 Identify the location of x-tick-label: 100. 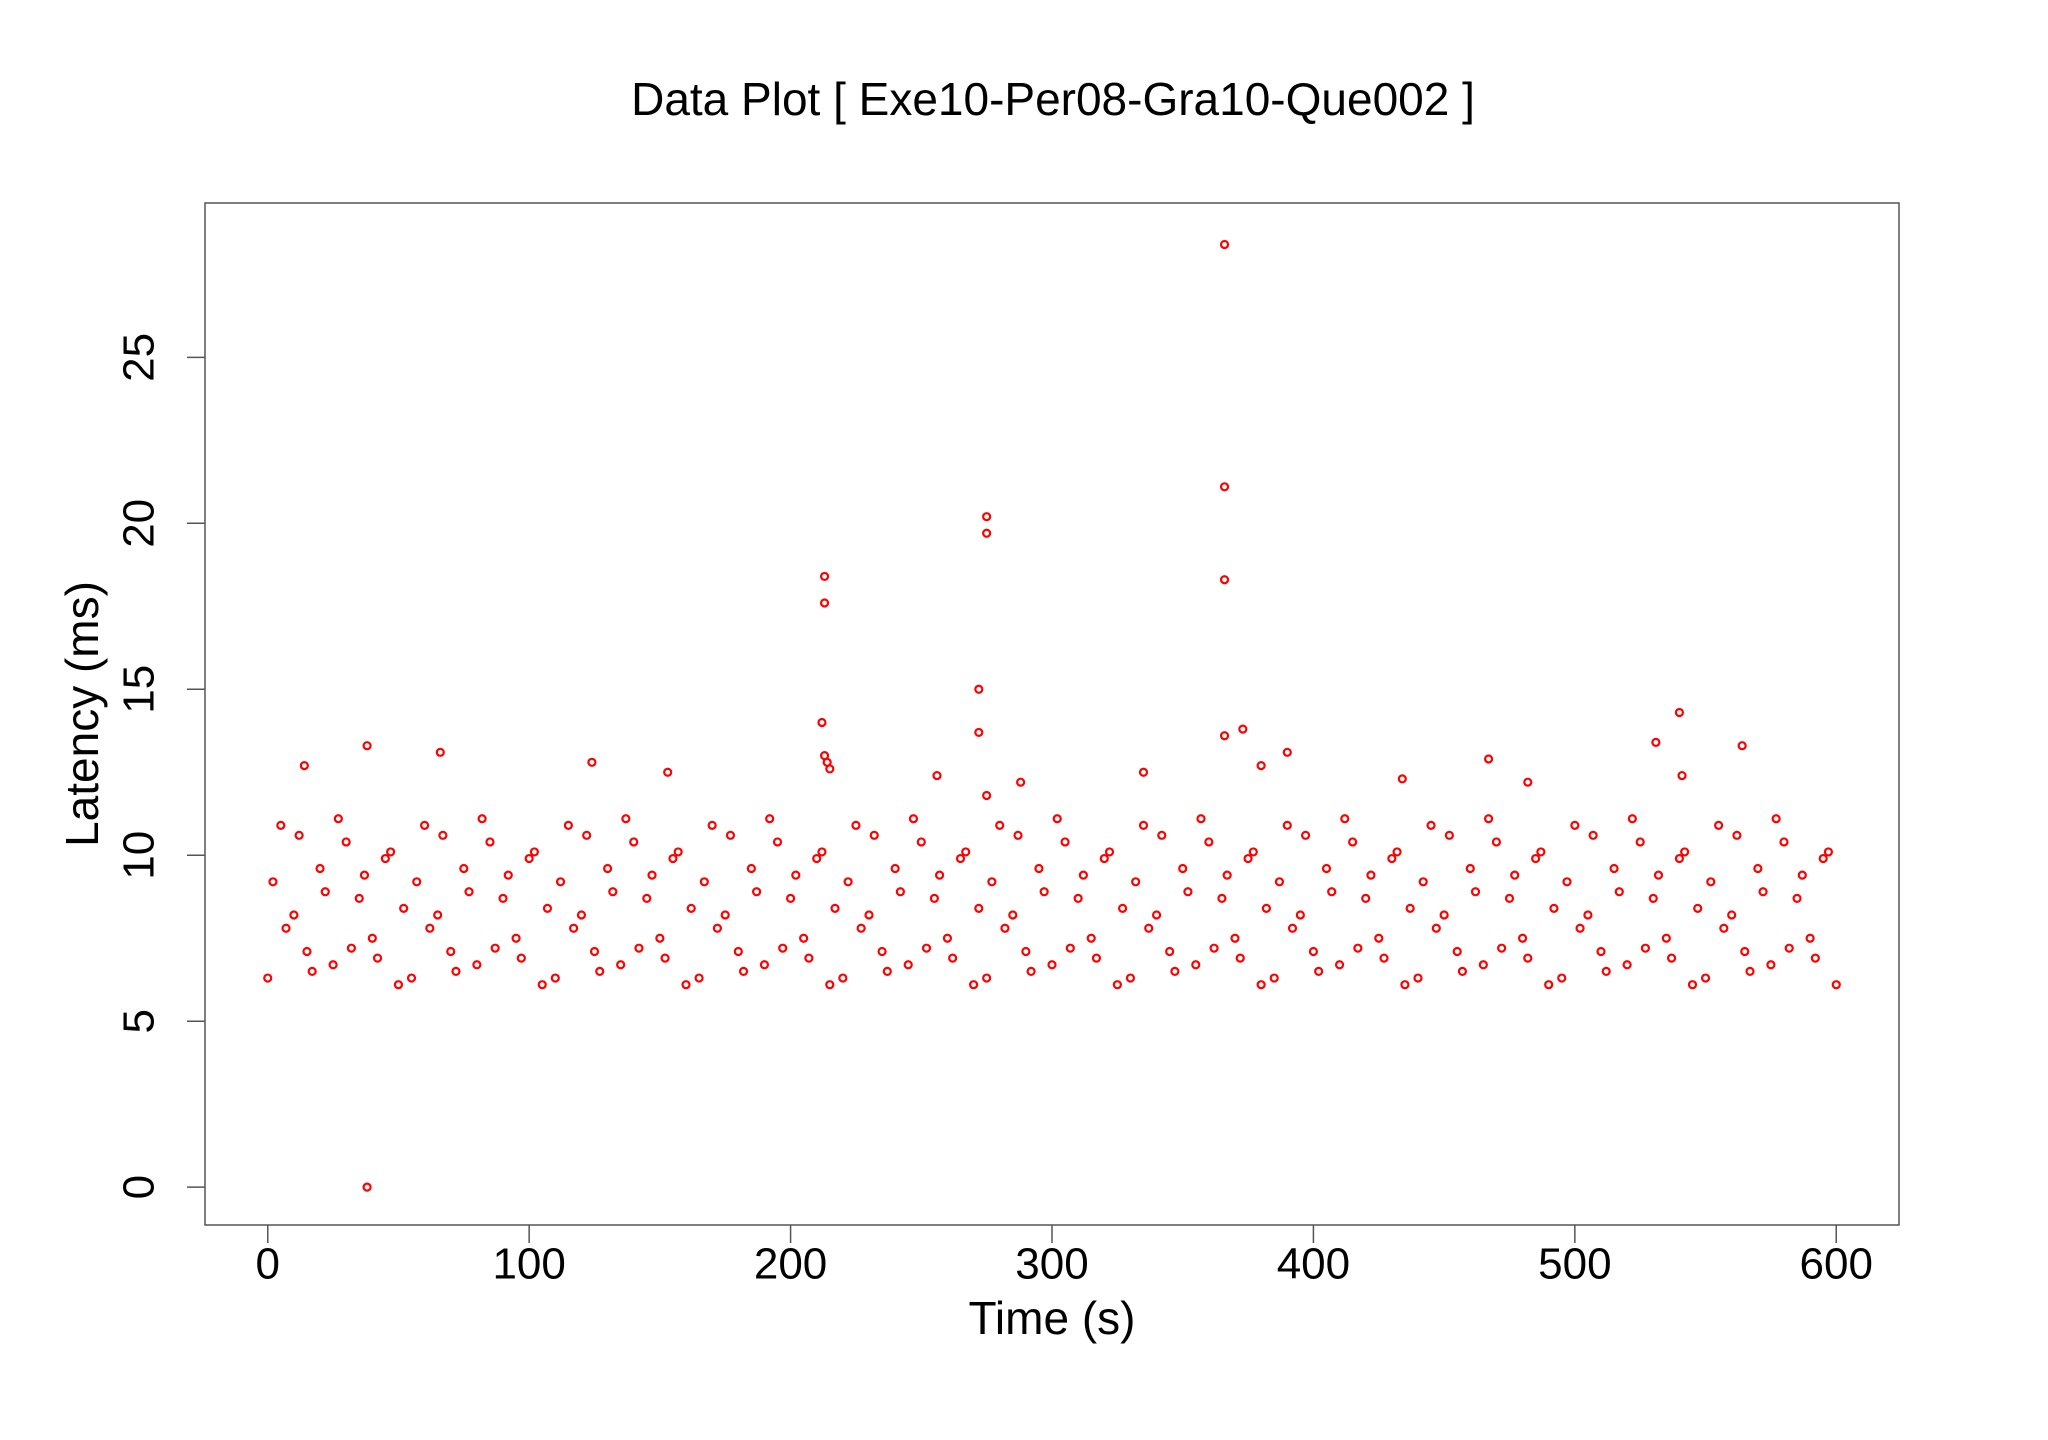
(528, 1264).